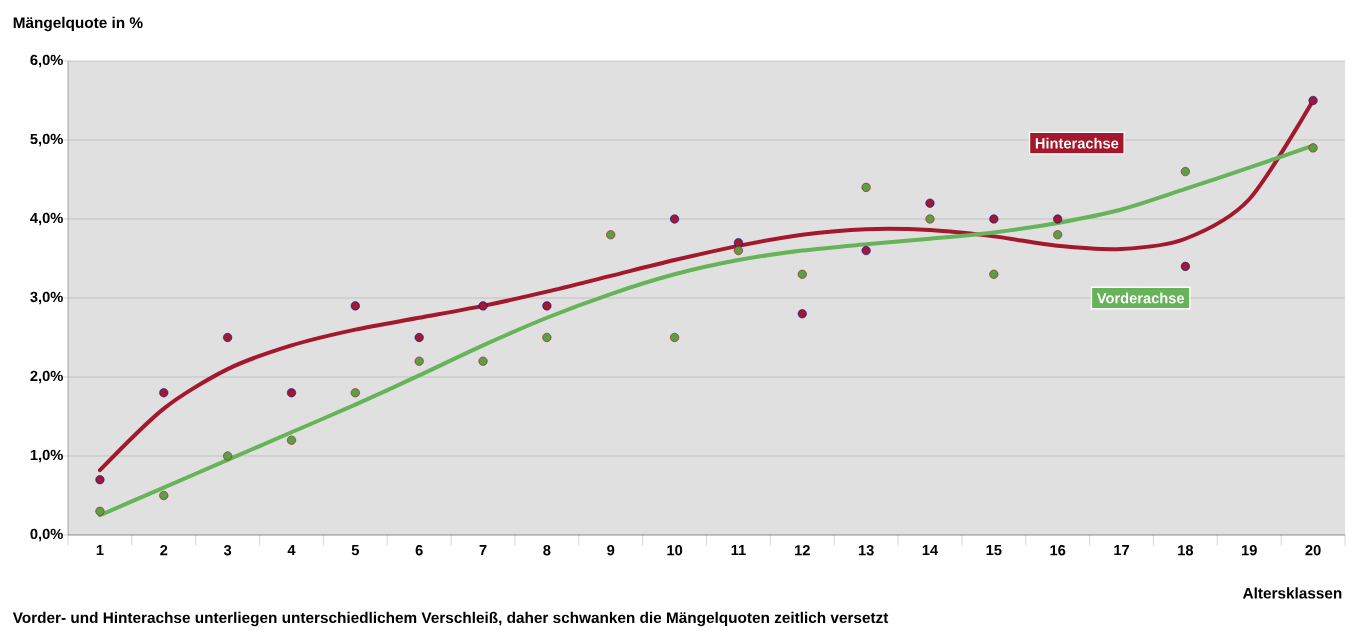 Image resolution: width=1349 pixels, height=631 pixels. Describe the element at coordinates (450, 619) in the screenshot. I see `text: Vorder- und Hinterachse unterliegen unterschiedlichem Verschleiß, daher schwanken die Mängelquoten zeitlich versetzt` at that location.